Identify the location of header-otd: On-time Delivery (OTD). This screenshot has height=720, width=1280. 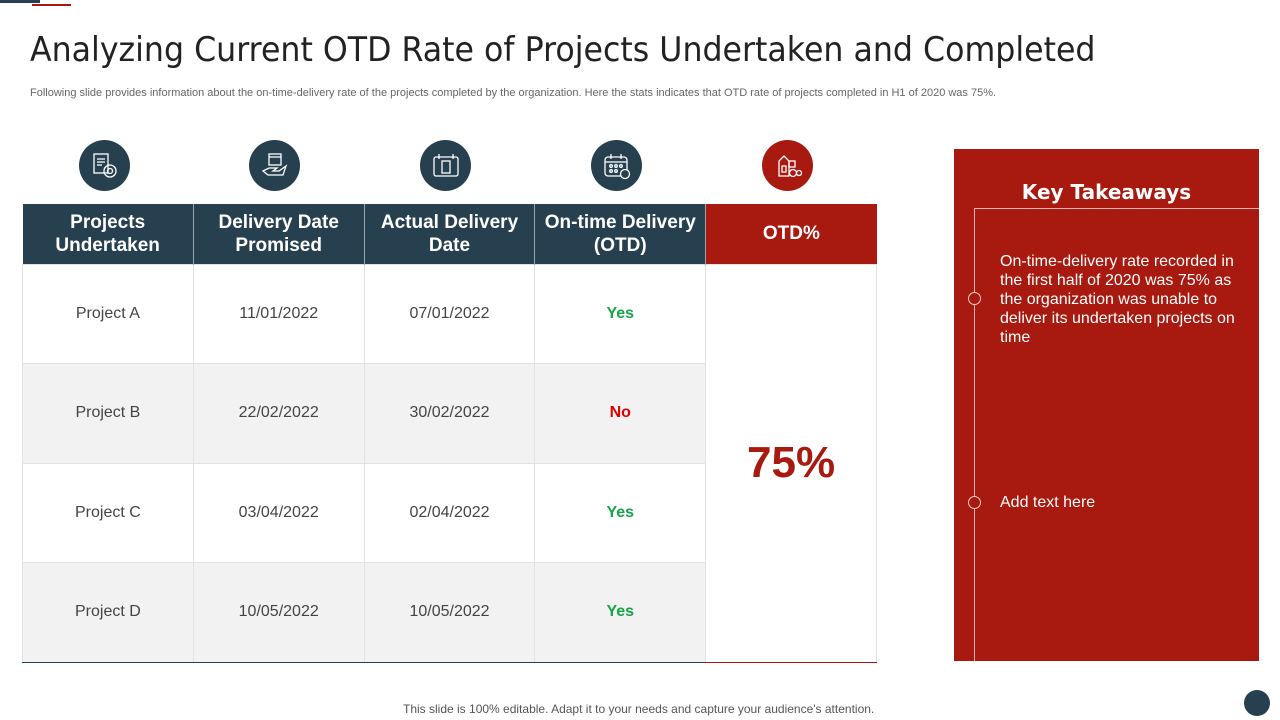
(620, 234).